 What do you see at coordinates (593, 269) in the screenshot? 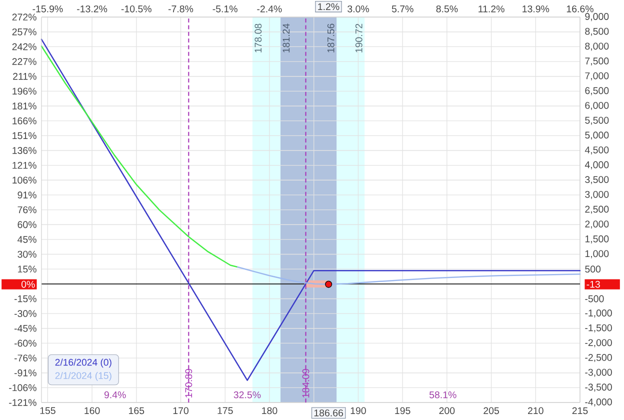
I see `y2-tick-label: 500` at bounding box center [593, 269].